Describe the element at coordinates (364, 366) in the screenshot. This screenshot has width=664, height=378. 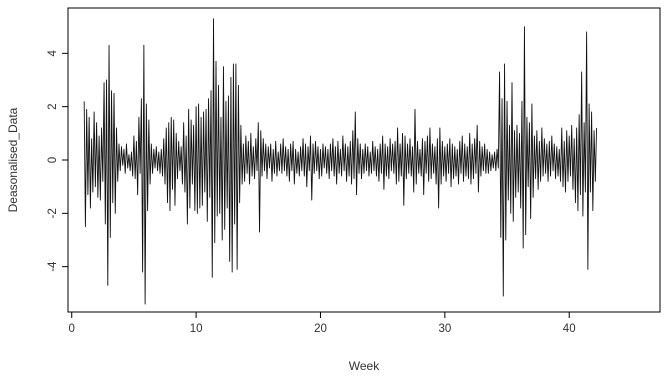
I see `x-axis-title: Week` at that location.